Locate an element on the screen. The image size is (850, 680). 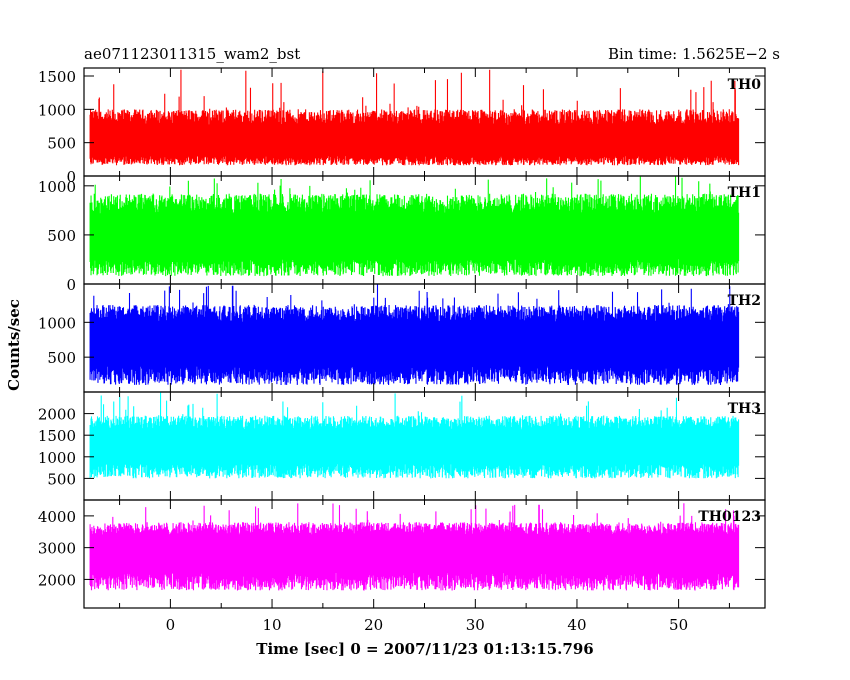
panel-th0: 0 500 1000 1500 TH0 is located at coordinates (402, 126).